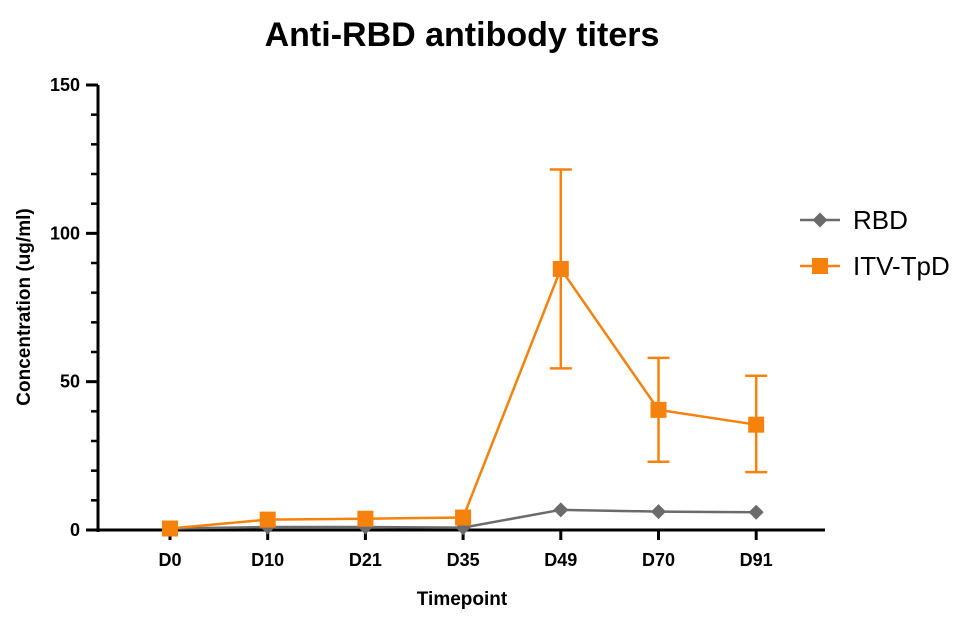 Image resolution: width=979 pixels, height=620 pixels. I want to click on y-tick-label: 50, so click(70, 382).